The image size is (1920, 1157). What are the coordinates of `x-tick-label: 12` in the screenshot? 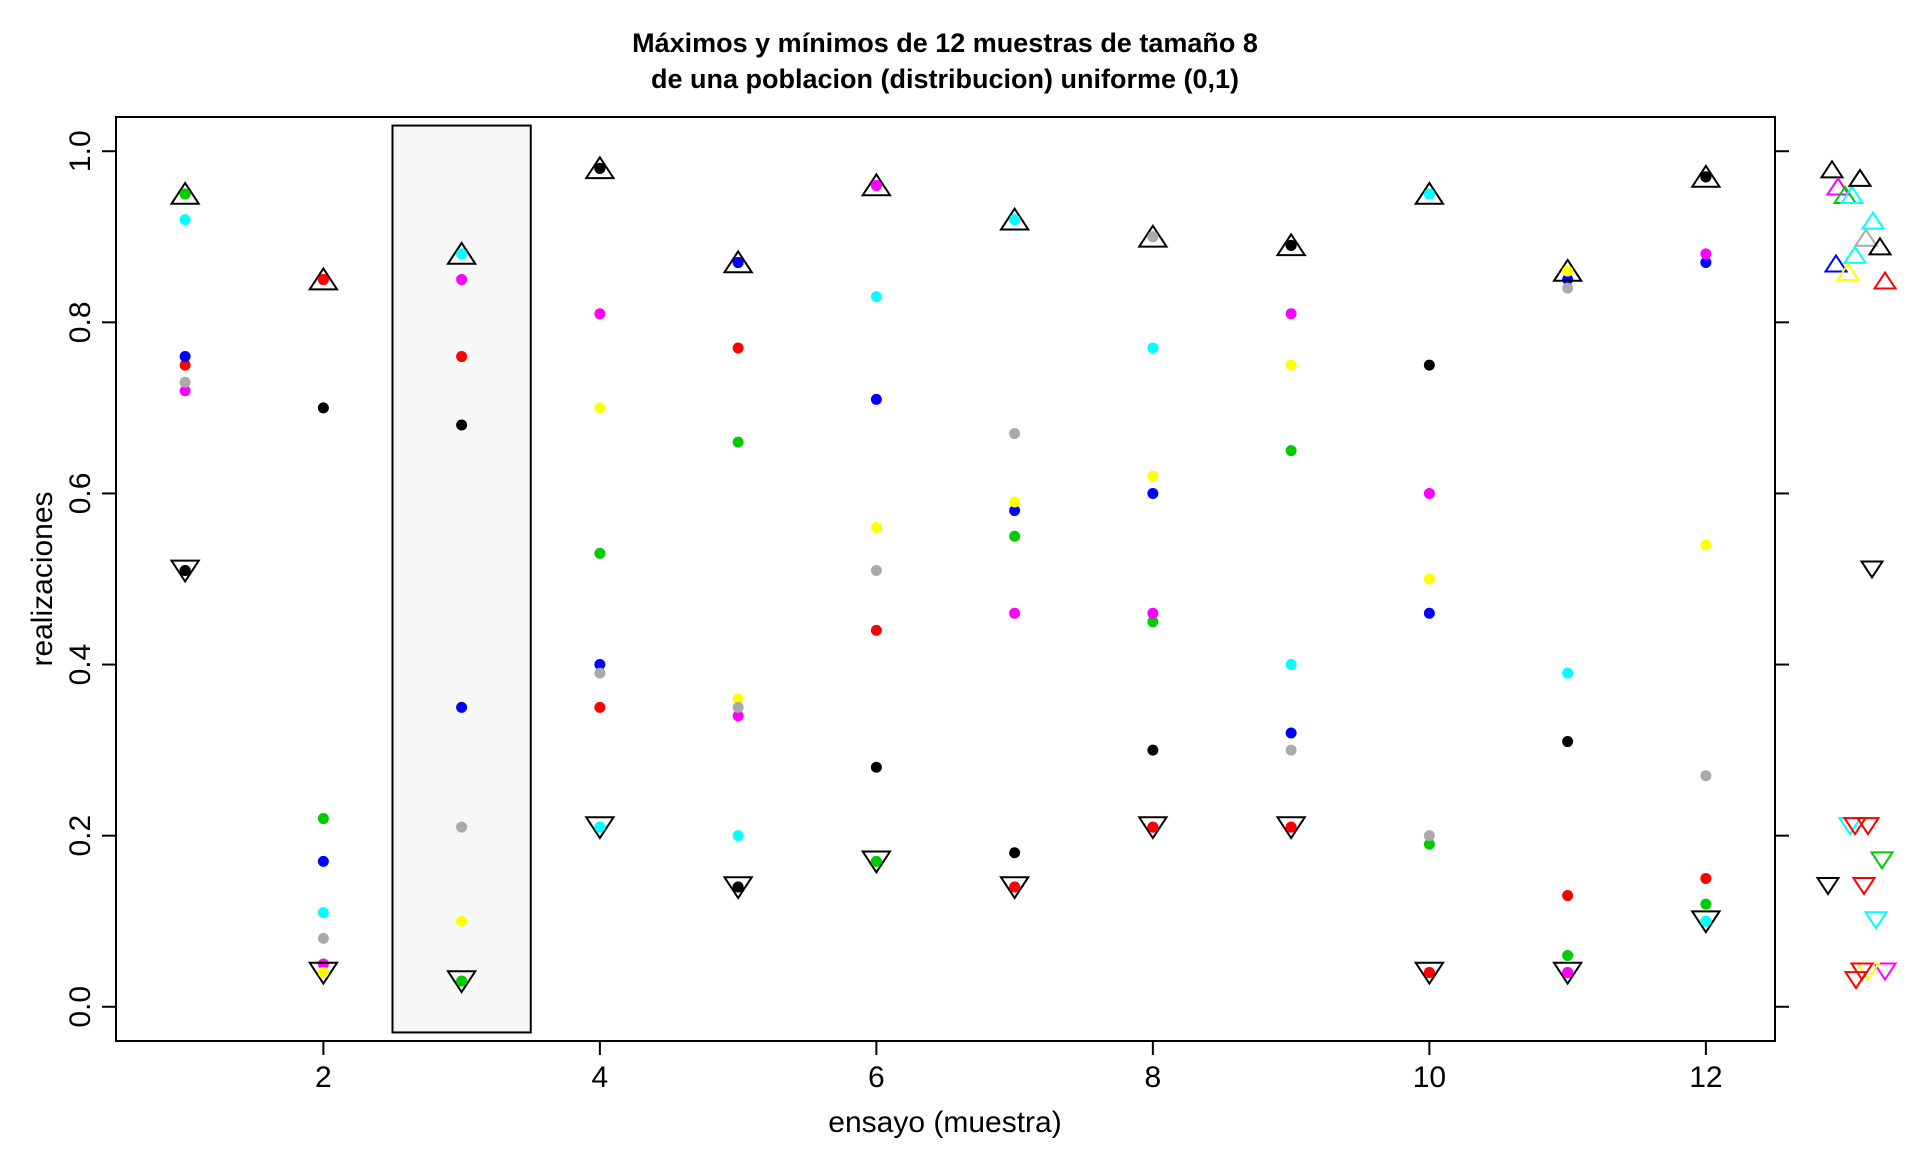 It's located at (1705, 1077).